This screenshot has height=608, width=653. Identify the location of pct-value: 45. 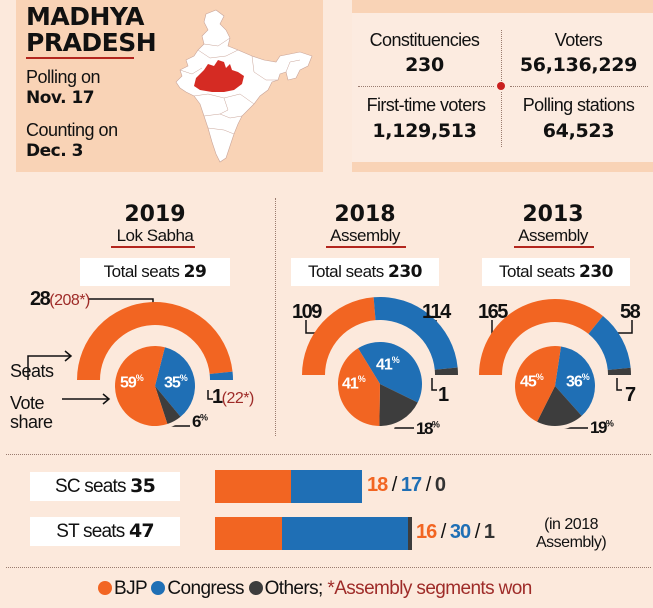
(528, 382).